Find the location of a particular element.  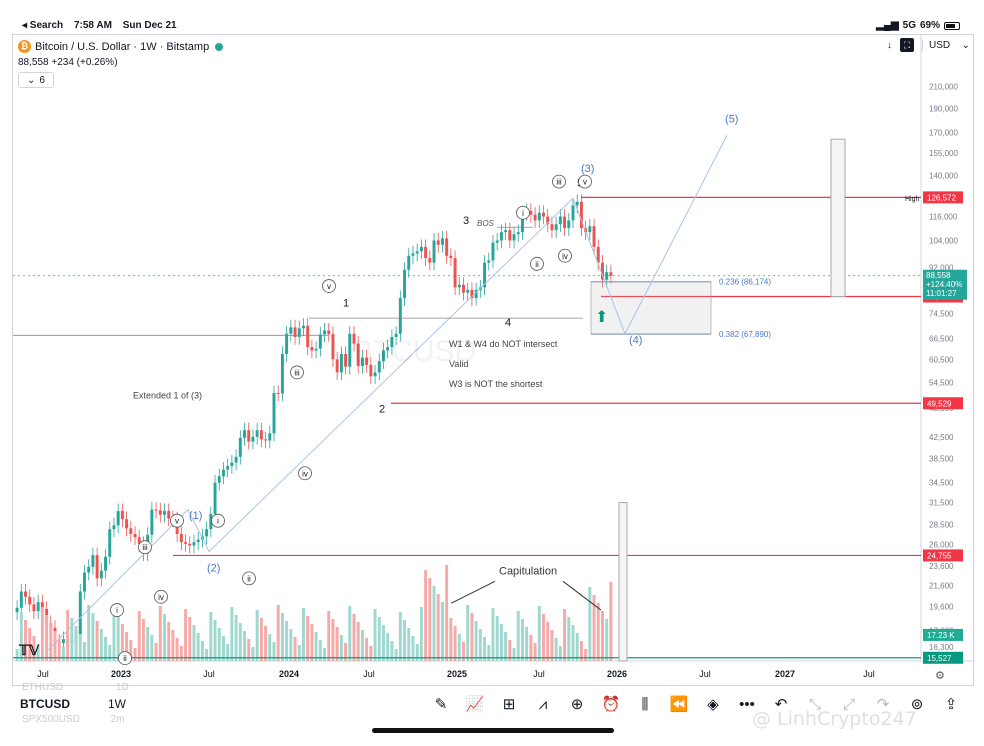

capitulation-label: Capitulation is located at coordinates (528, 571).